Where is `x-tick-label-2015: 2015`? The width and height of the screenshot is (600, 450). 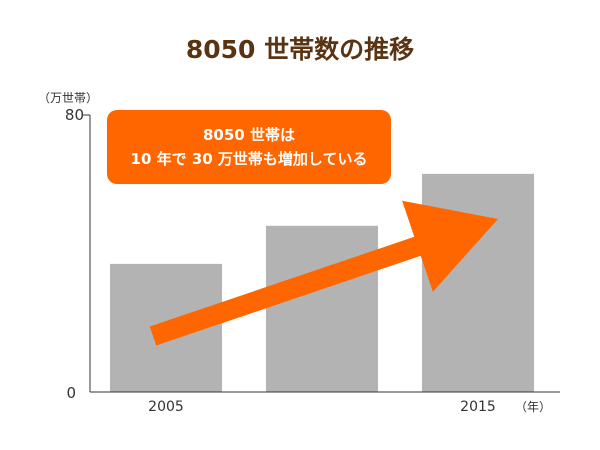 x-tick-label-2015: 2015 is located at coordinates (478, 407).